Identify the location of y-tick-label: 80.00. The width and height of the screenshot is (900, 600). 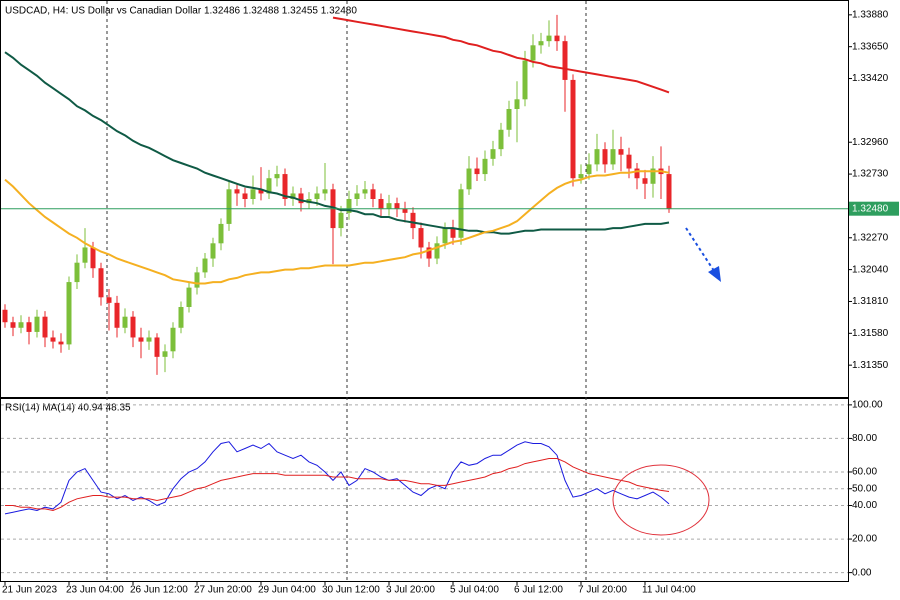
(864, 438).